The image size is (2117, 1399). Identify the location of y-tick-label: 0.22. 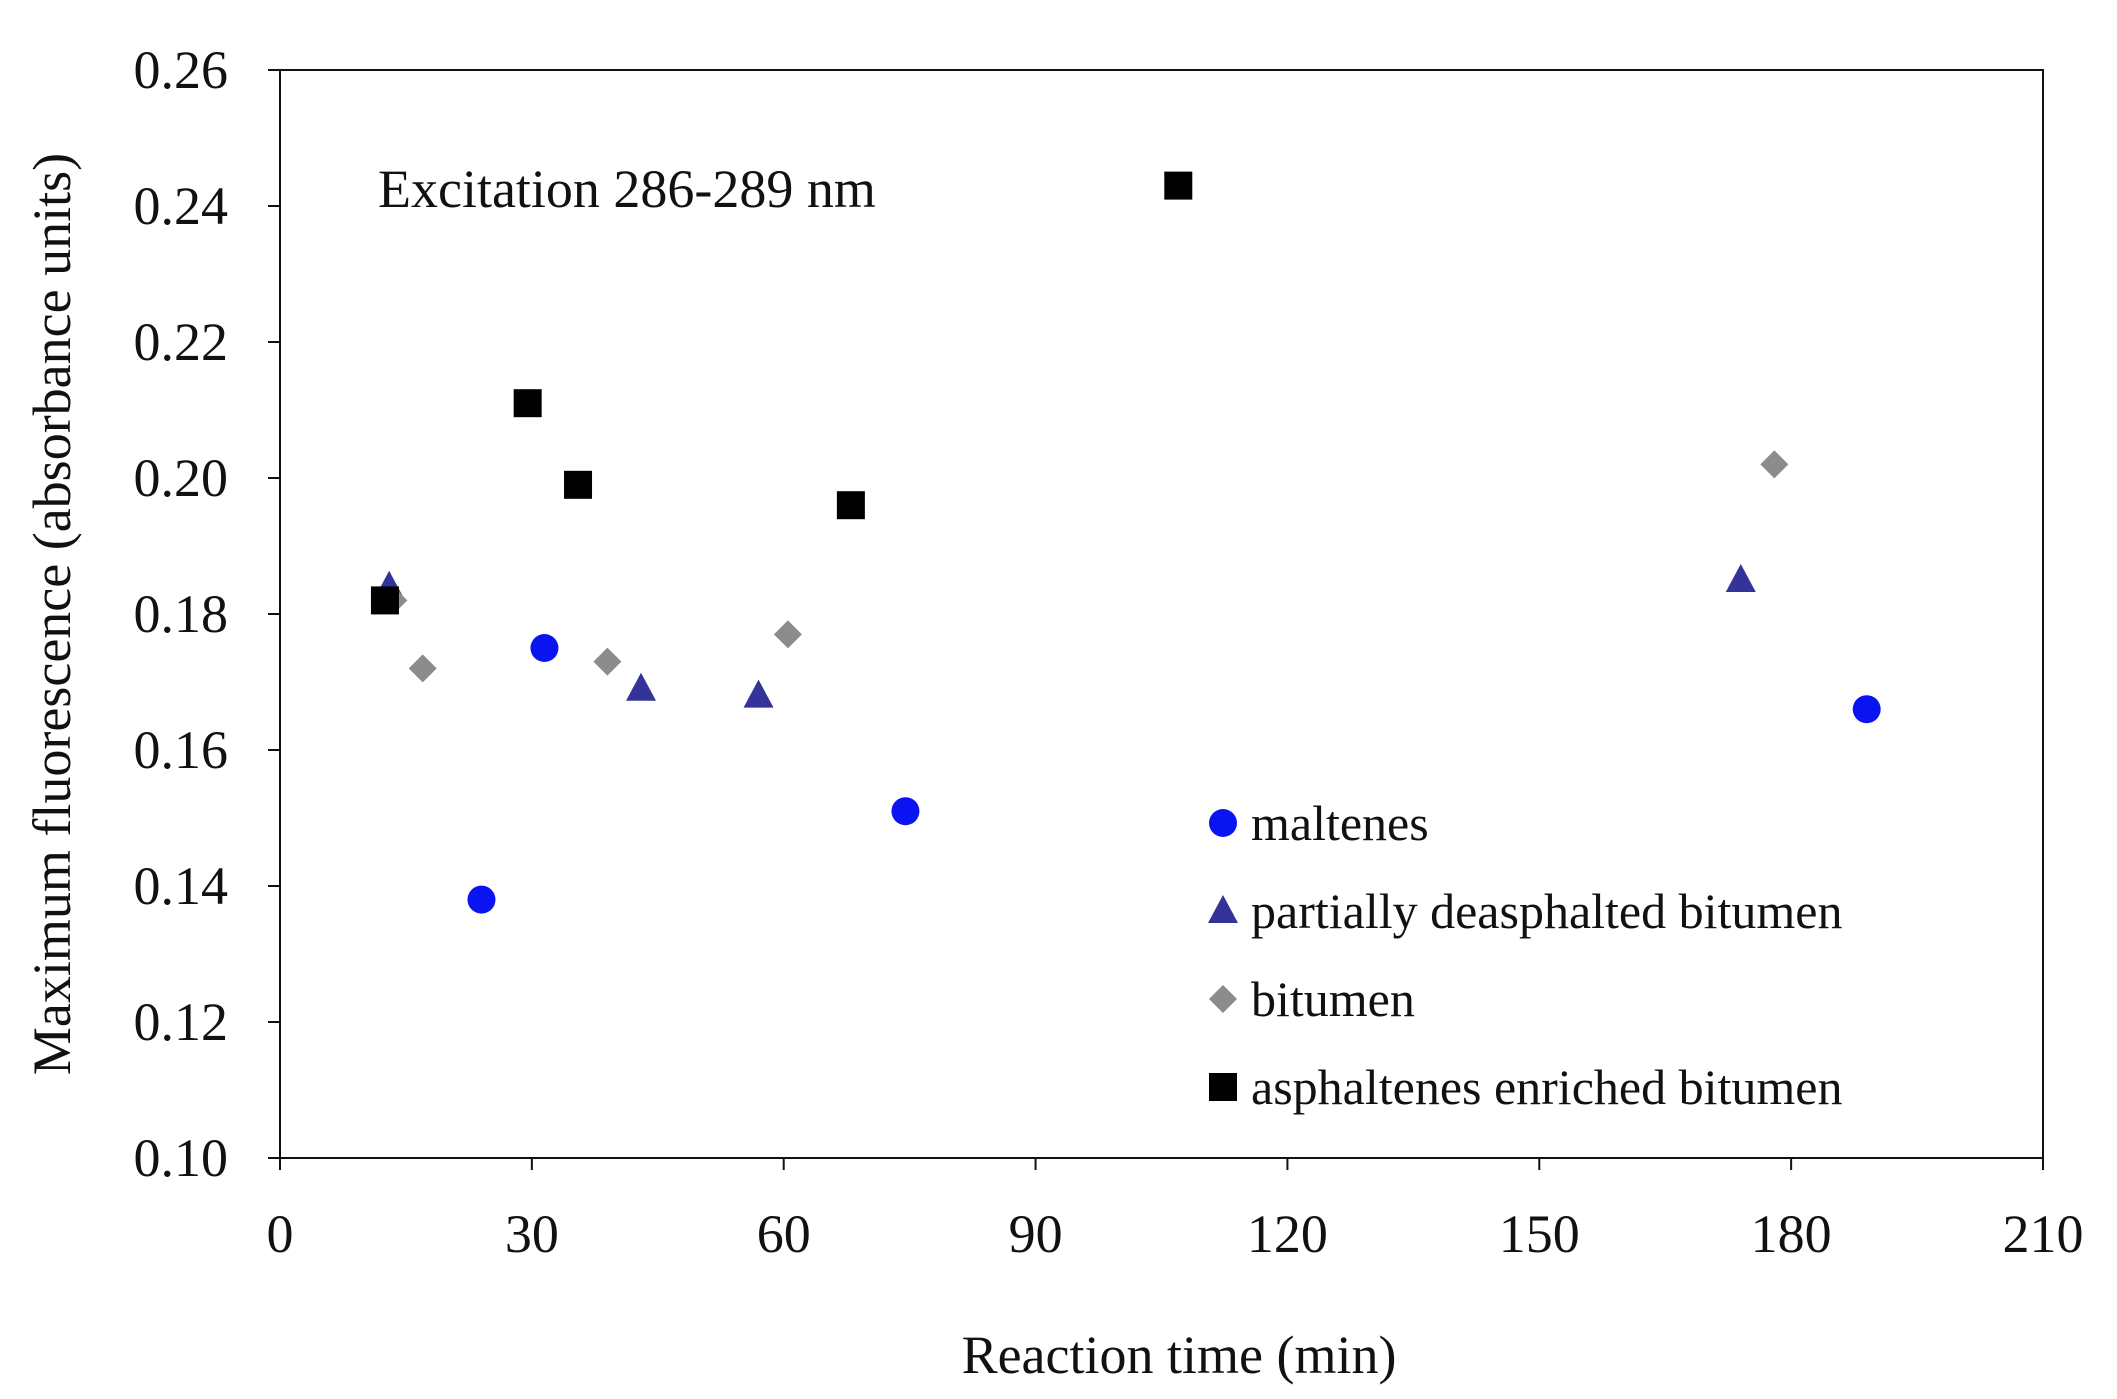
(181, 342).